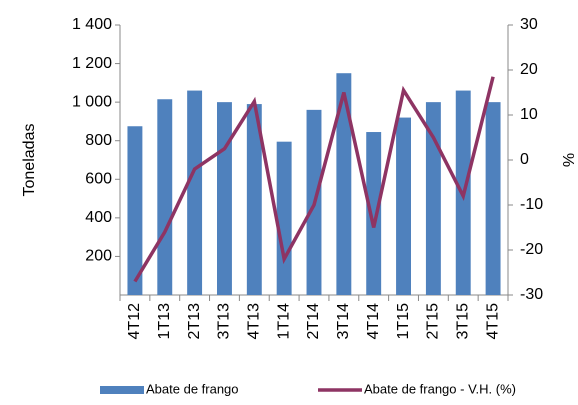  I want to click on y-tick-label: 200, so click(98, 256).